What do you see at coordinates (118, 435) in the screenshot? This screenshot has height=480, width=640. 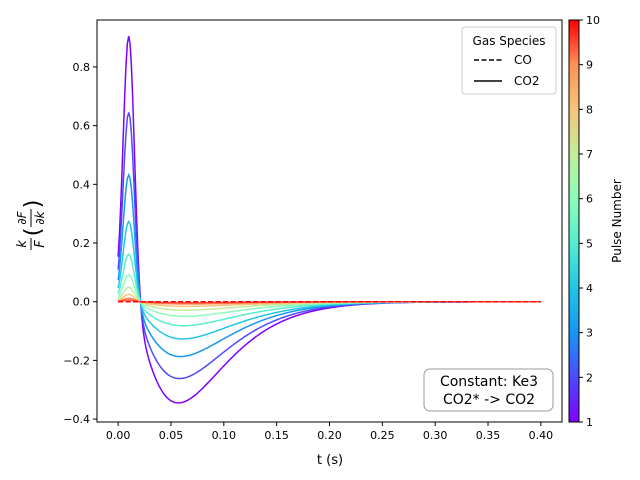 I see `x-tick-label: 0.00` at bounding box center [118, 435].